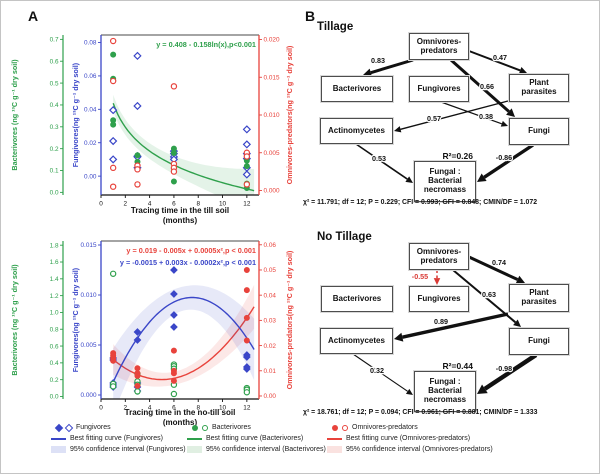 The image size is (600, 474). What do you see at coordinates (266, 449) in the screenshot?
I see `legend-ci-label: 95% confidence interval (Bacterivores)` at bounding box center [266, 449].